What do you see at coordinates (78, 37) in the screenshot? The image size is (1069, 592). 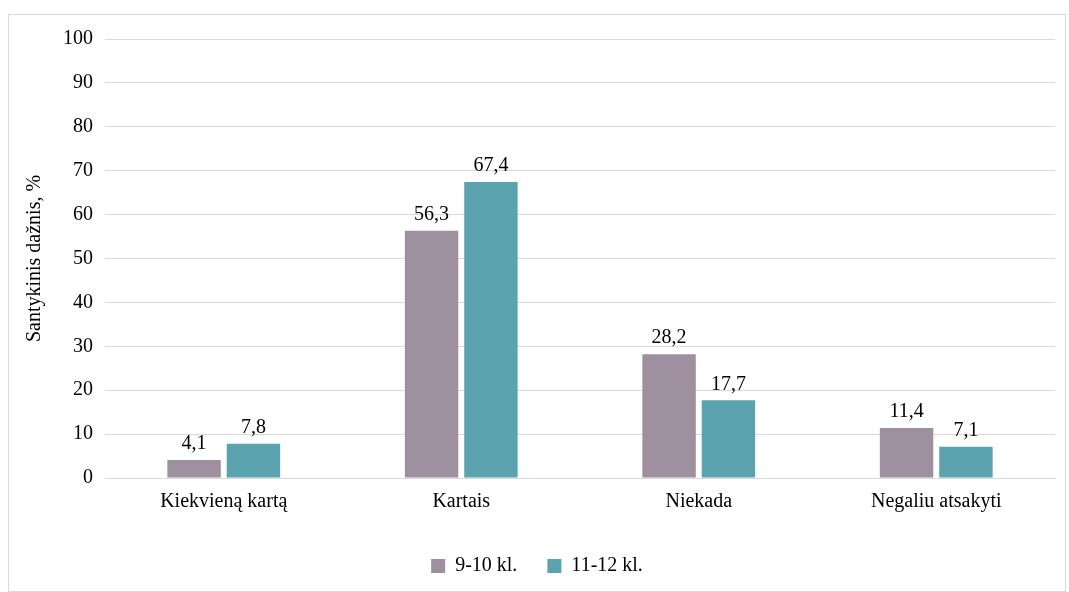 I see `y-tick-label: 100` at bounding box center [78, 37].